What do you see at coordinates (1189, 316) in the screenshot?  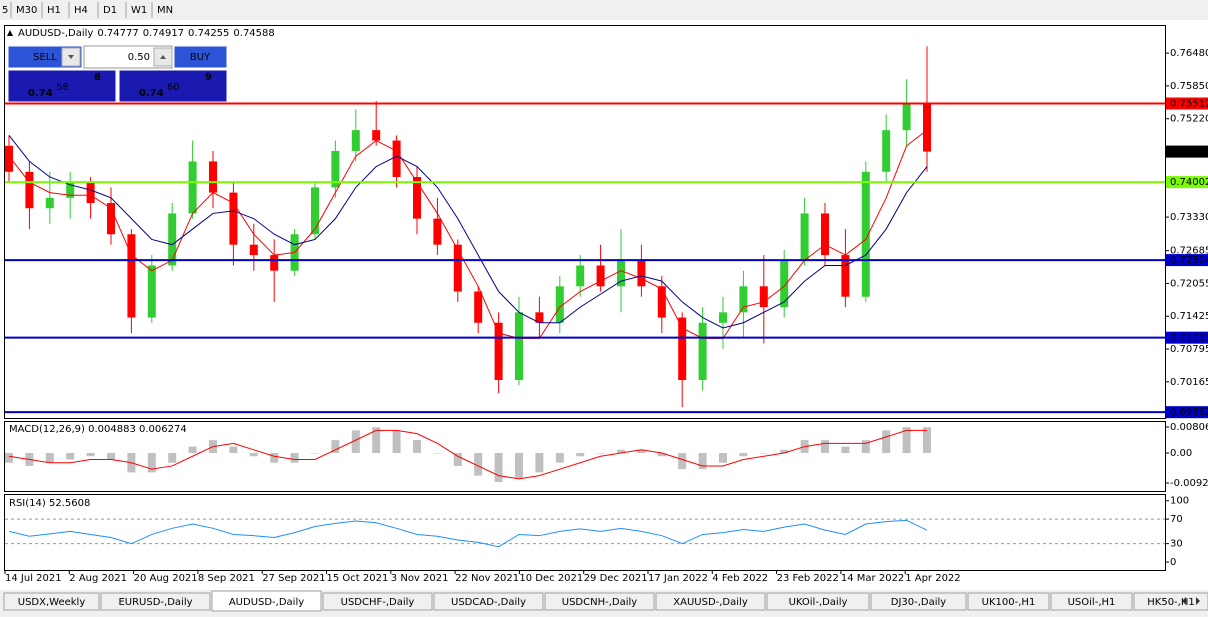 I see `y-tick-label: 0.71425` at bounding box center [1189, 316].